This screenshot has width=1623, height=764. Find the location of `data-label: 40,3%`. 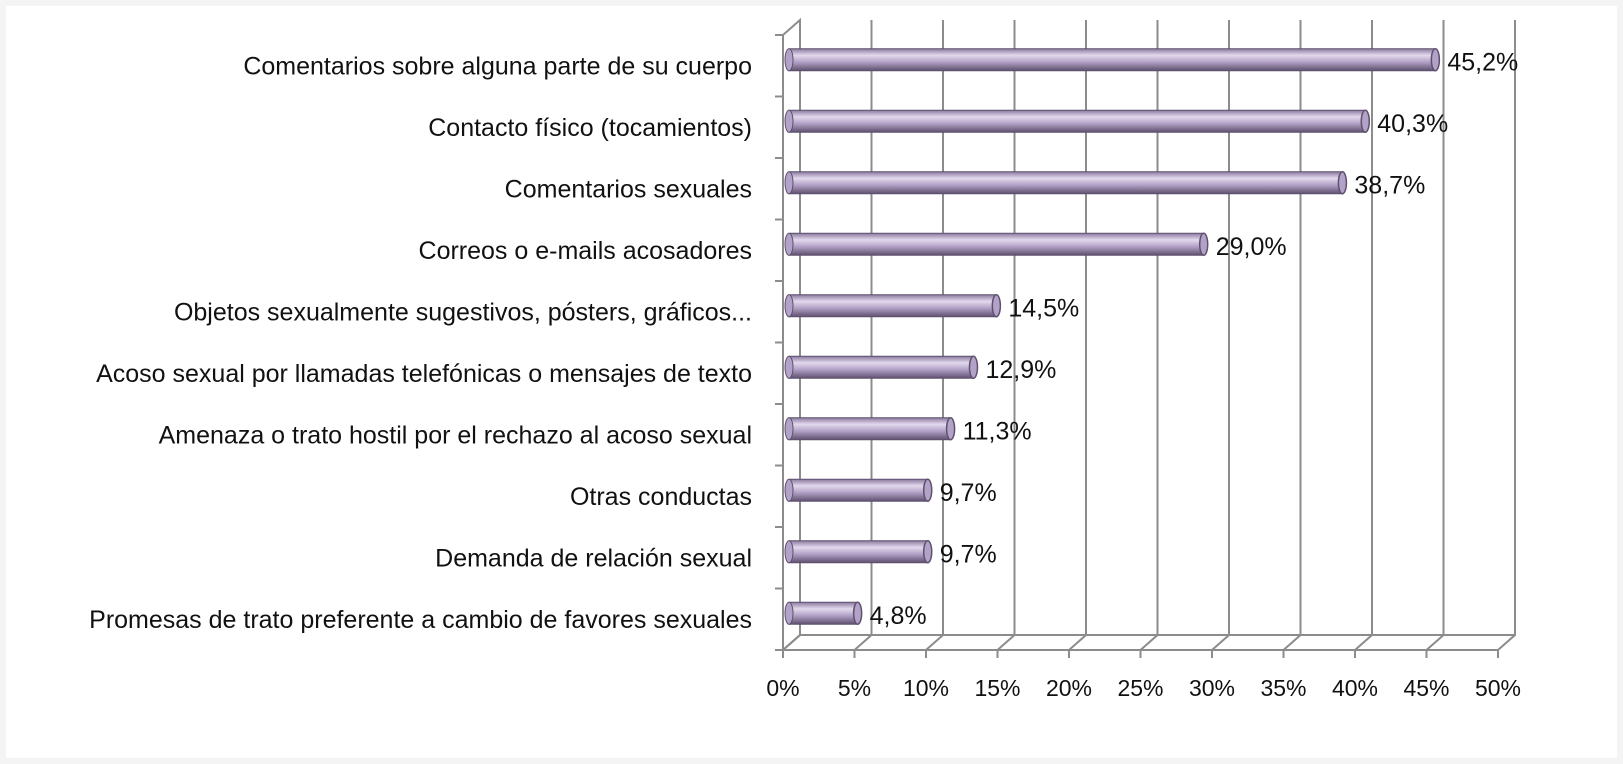

data-label: 40,3% is located at coordinates (1412, 124).